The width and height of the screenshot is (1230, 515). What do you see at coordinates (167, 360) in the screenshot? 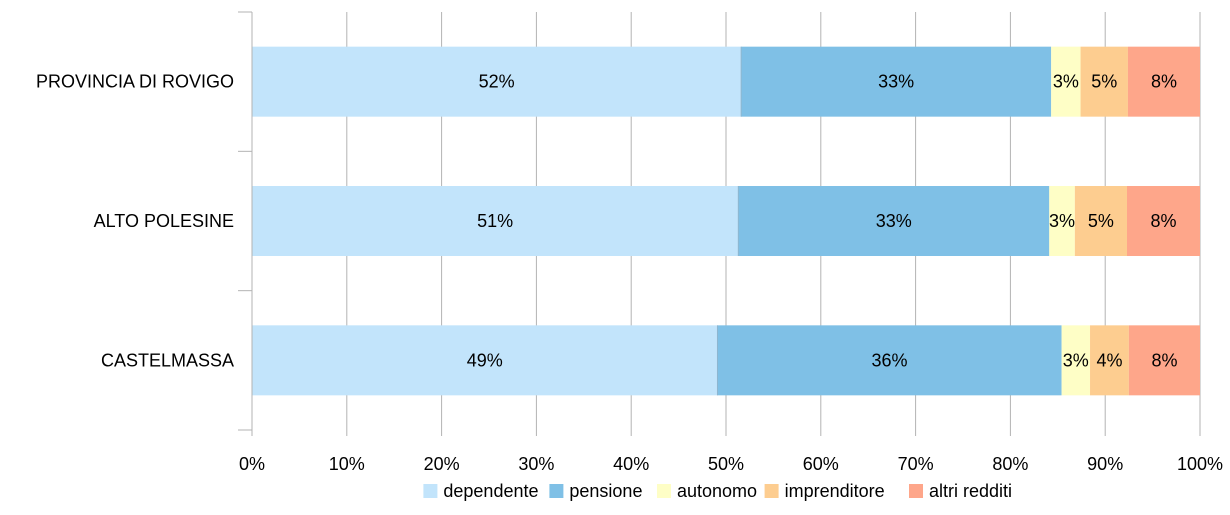
I see `category-label: CASTELMASSA` at bounding box center [167, 360].